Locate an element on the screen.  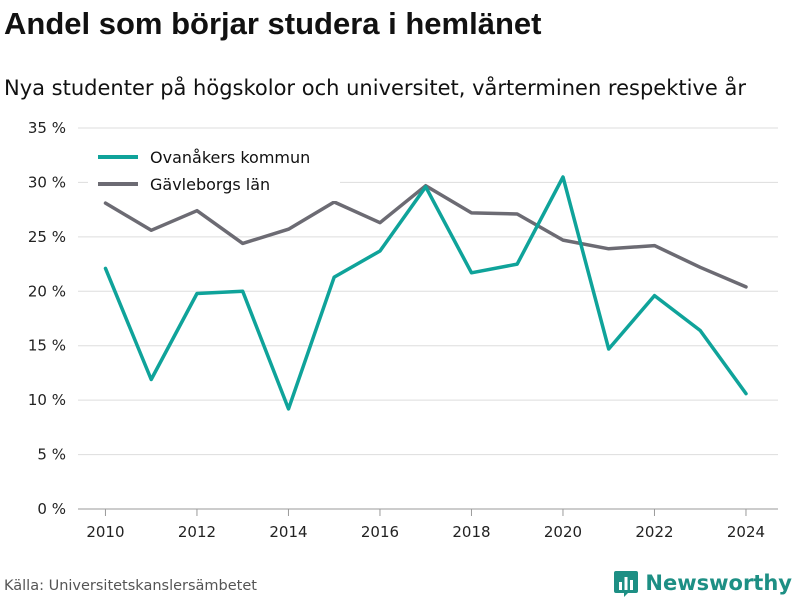
legend-background is located at coordinates (214, 171).